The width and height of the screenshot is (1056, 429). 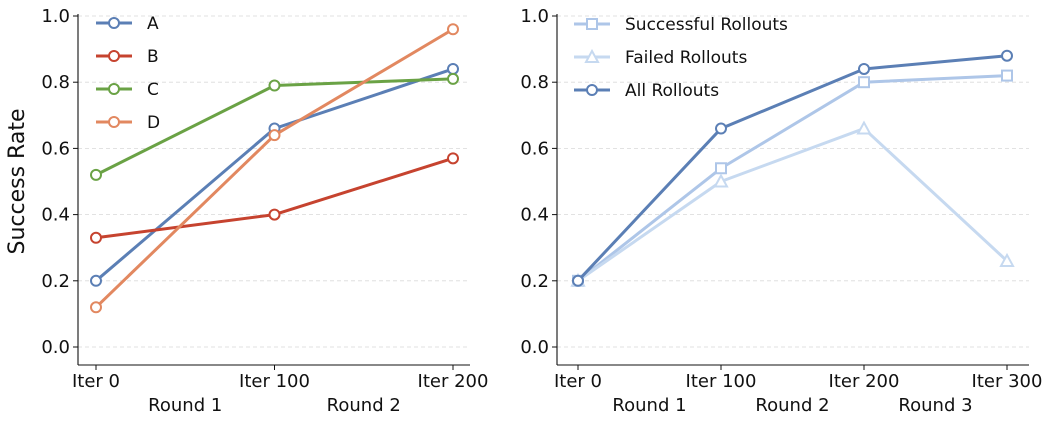 What do you see at coordinates (672, 91) in the screenshot?
I see `legend-label: All Rollouts` at bounding box center [672, 91].